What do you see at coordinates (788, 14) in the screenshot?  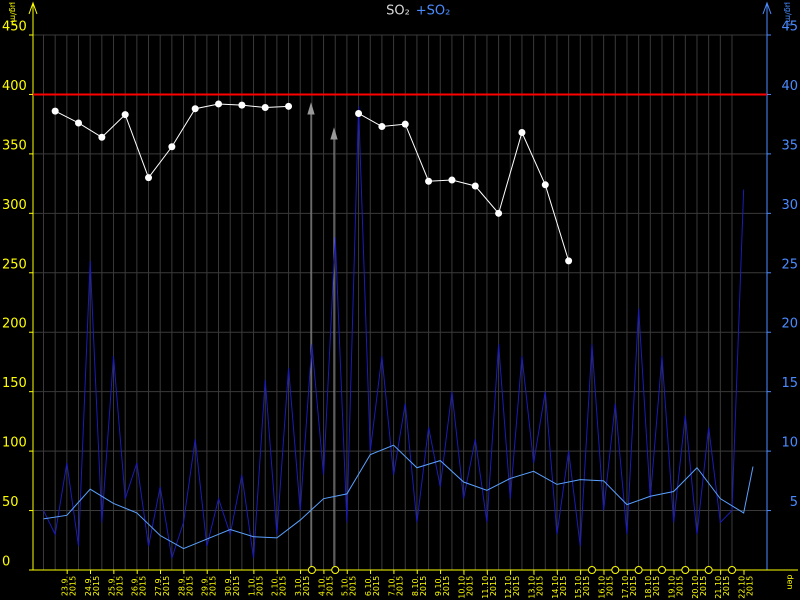 I see `y2-unit: µg/m³` at bounding box center [788, 14].